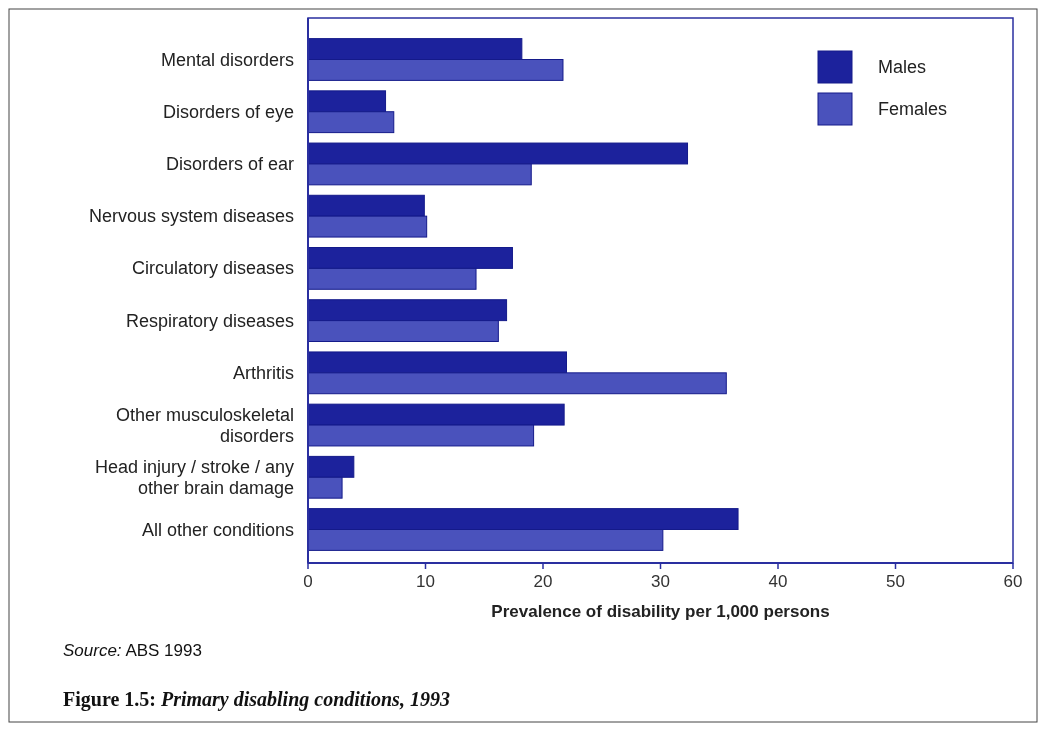 This screenshot has height=733, width=1046. Describe the element at coordinates (217, 529) in the screenshot. I see `y-tick-label: All other conditions` at that location.